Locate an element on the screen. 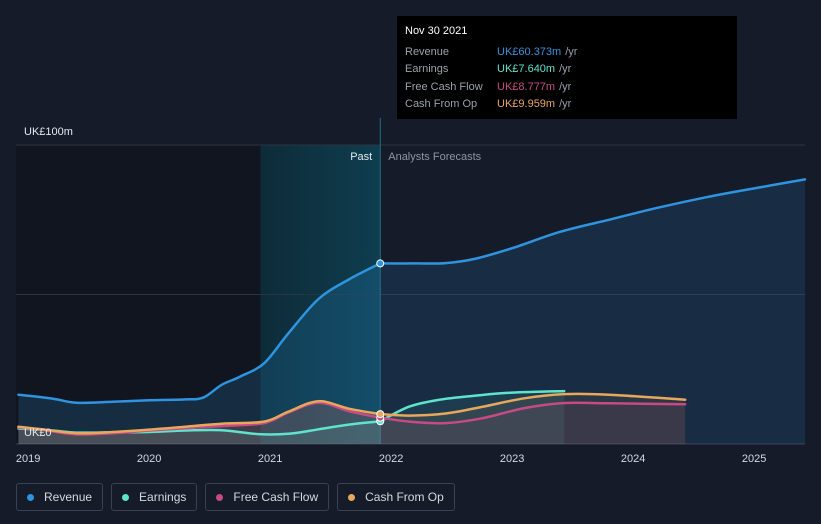  y-axis-top-label: UK£100m is located at coordinates (48, 132).